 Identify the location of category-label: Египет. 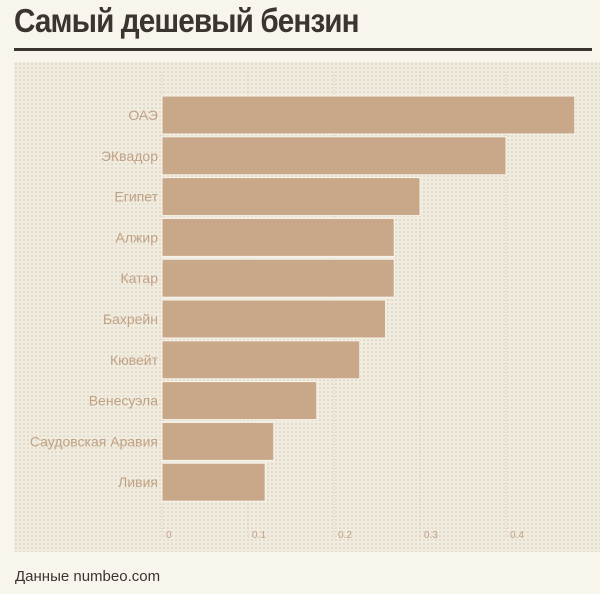
(136, 197).